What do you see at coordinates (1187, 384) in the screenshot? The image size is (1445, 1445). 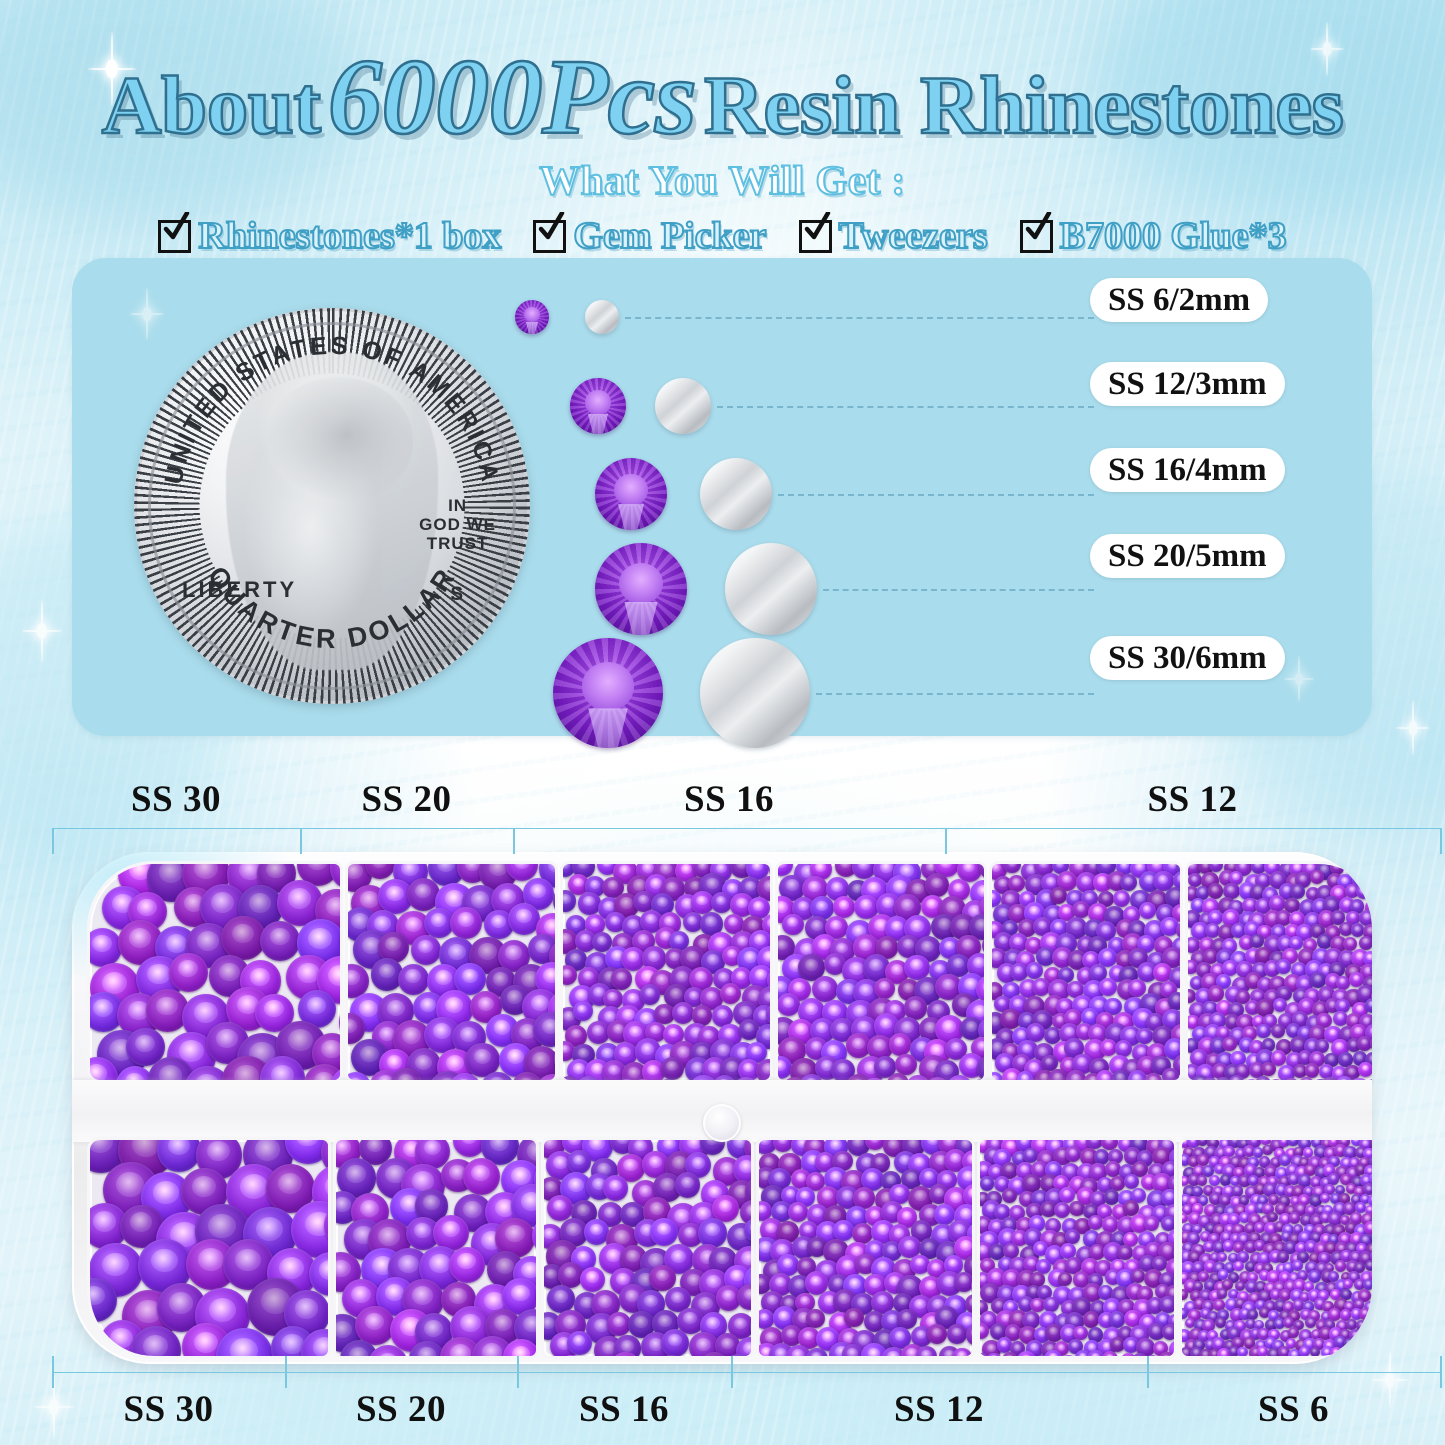 I see `size-label-pill: SS 12/3mm` at bounding box center [1187, 384].